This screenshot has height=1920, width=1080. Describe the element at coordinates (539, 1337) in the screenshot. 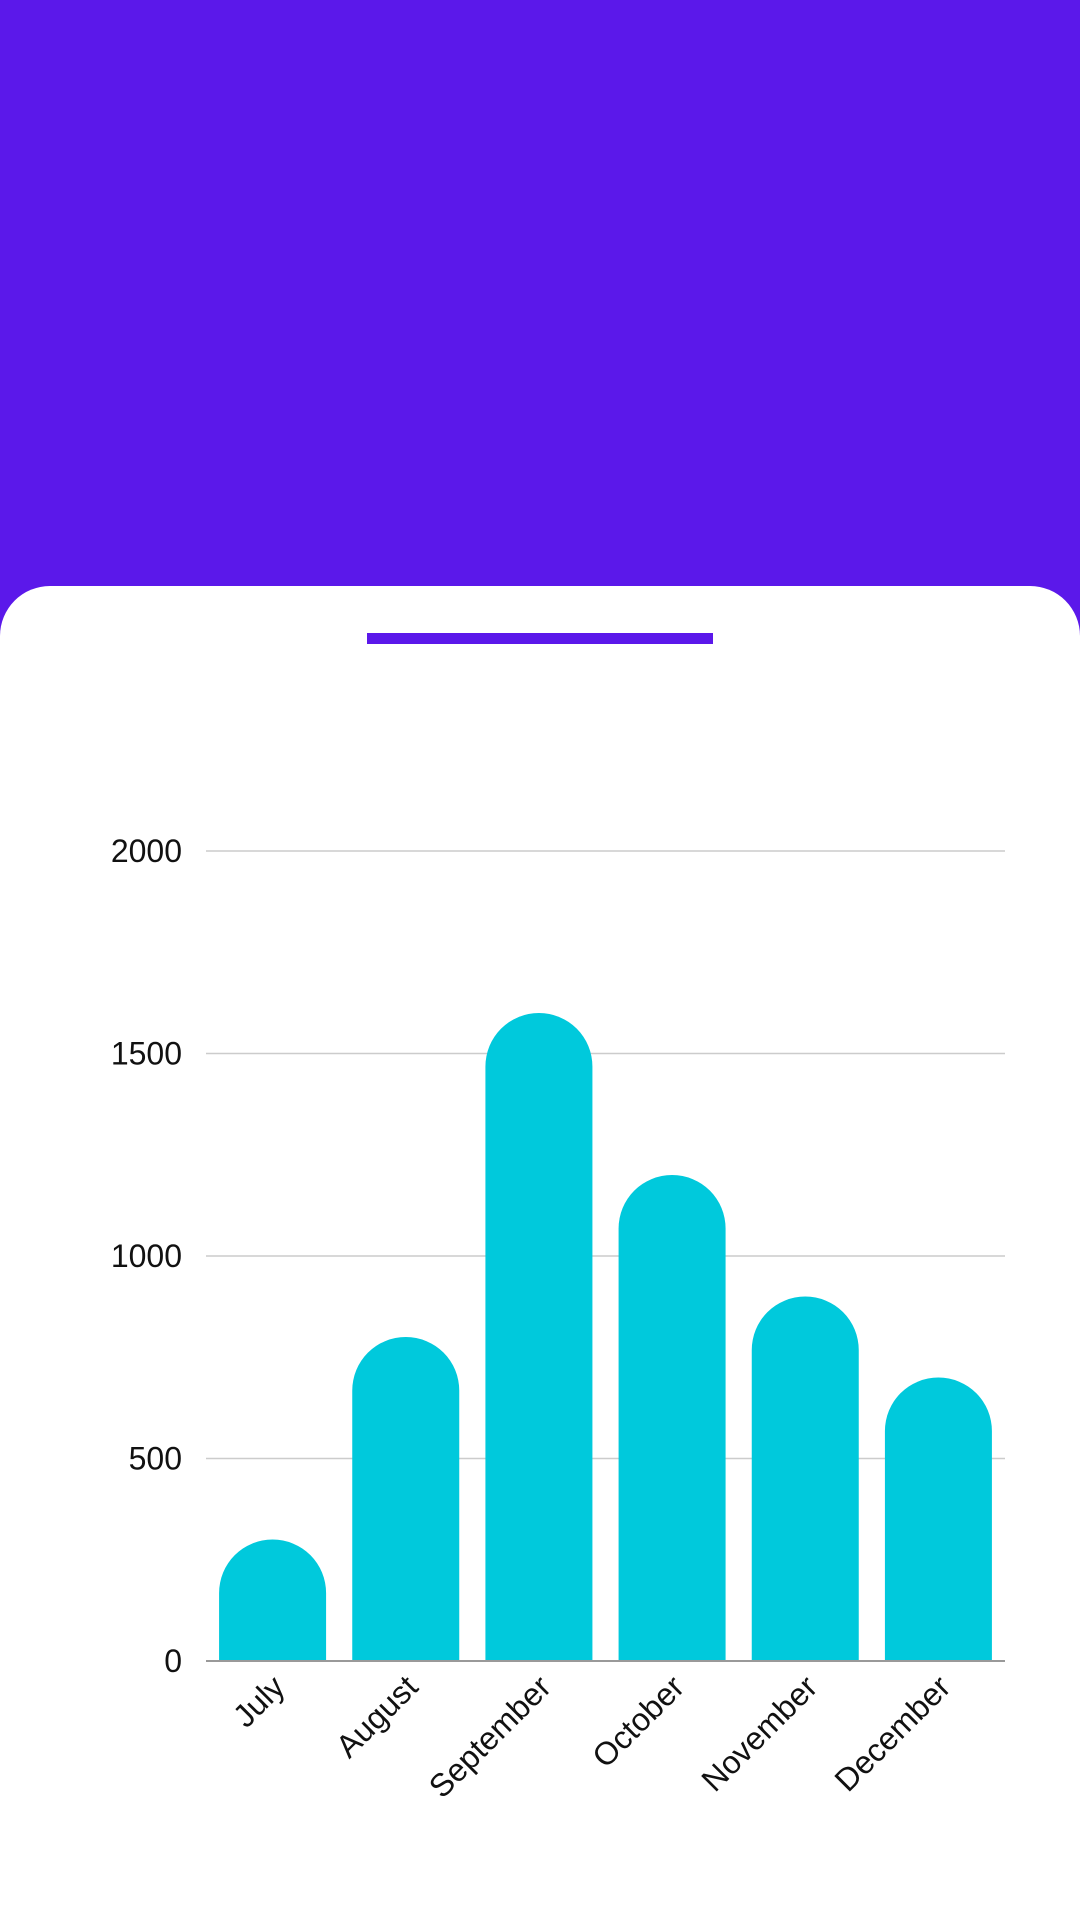

I see `bar-september` at that location.